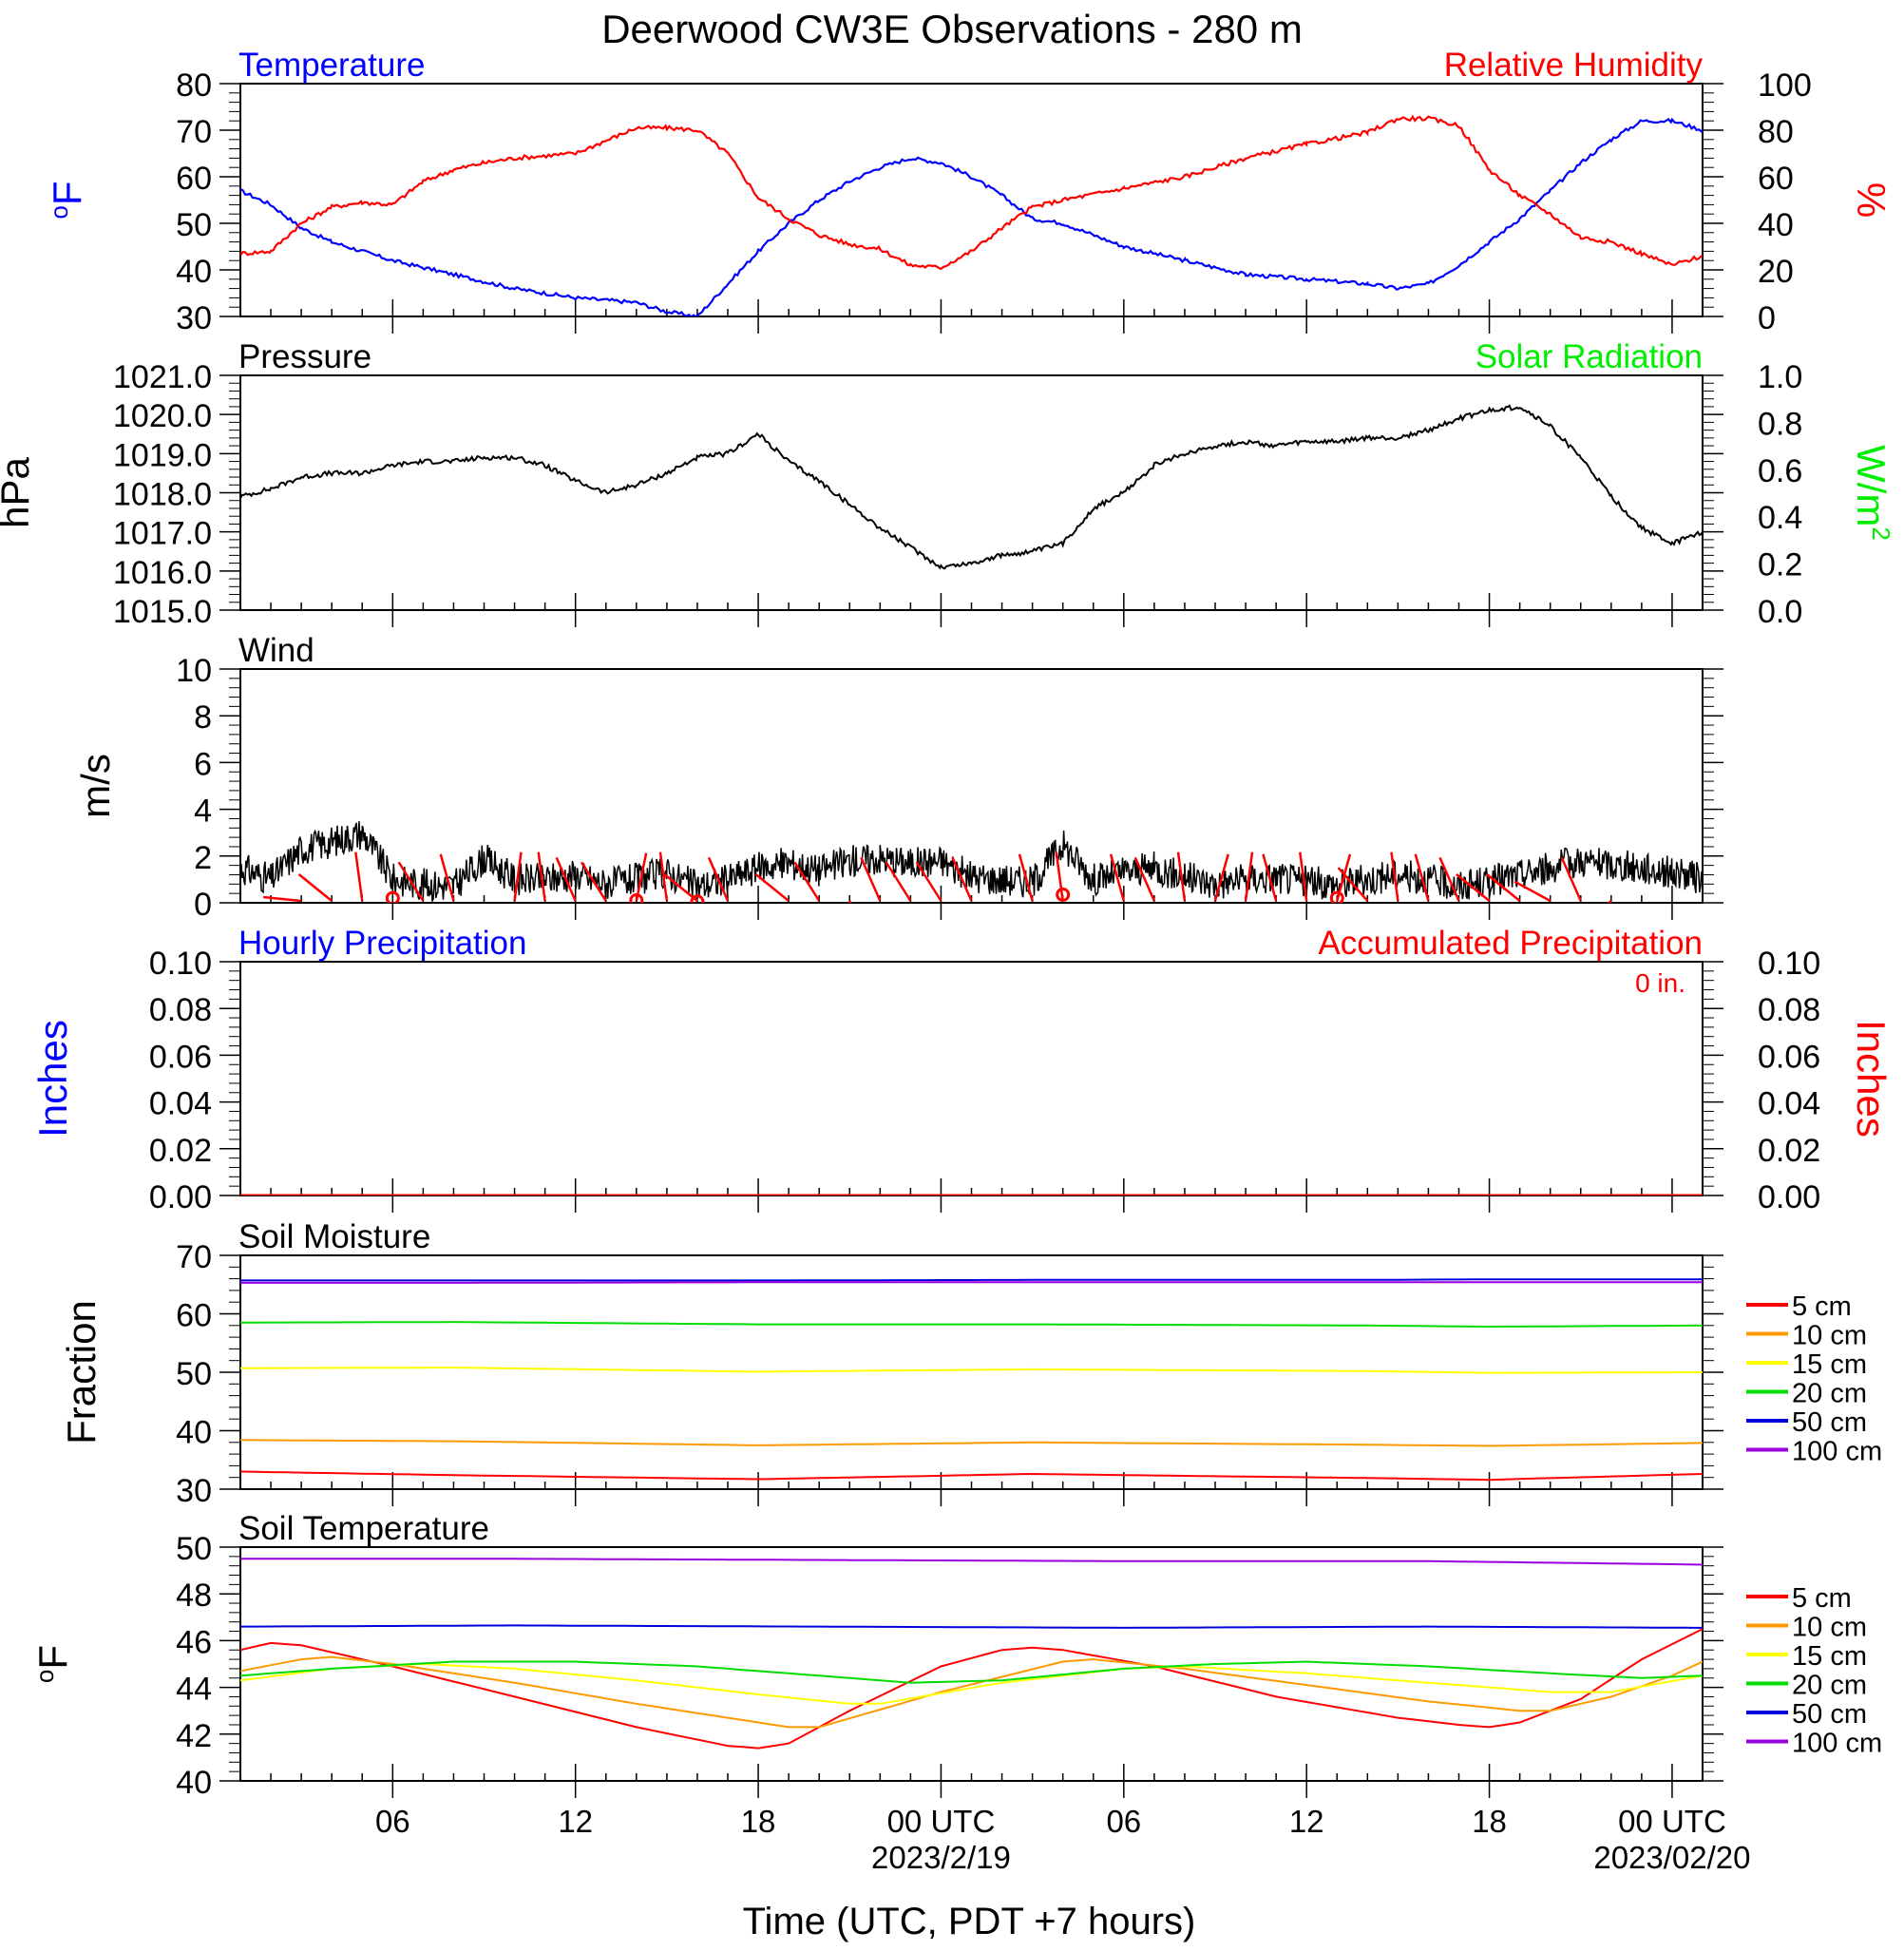  Describe the element at coordinates (1780, 424) in the screenshot. I see `y-right-tick-label: 0.8` at that location.